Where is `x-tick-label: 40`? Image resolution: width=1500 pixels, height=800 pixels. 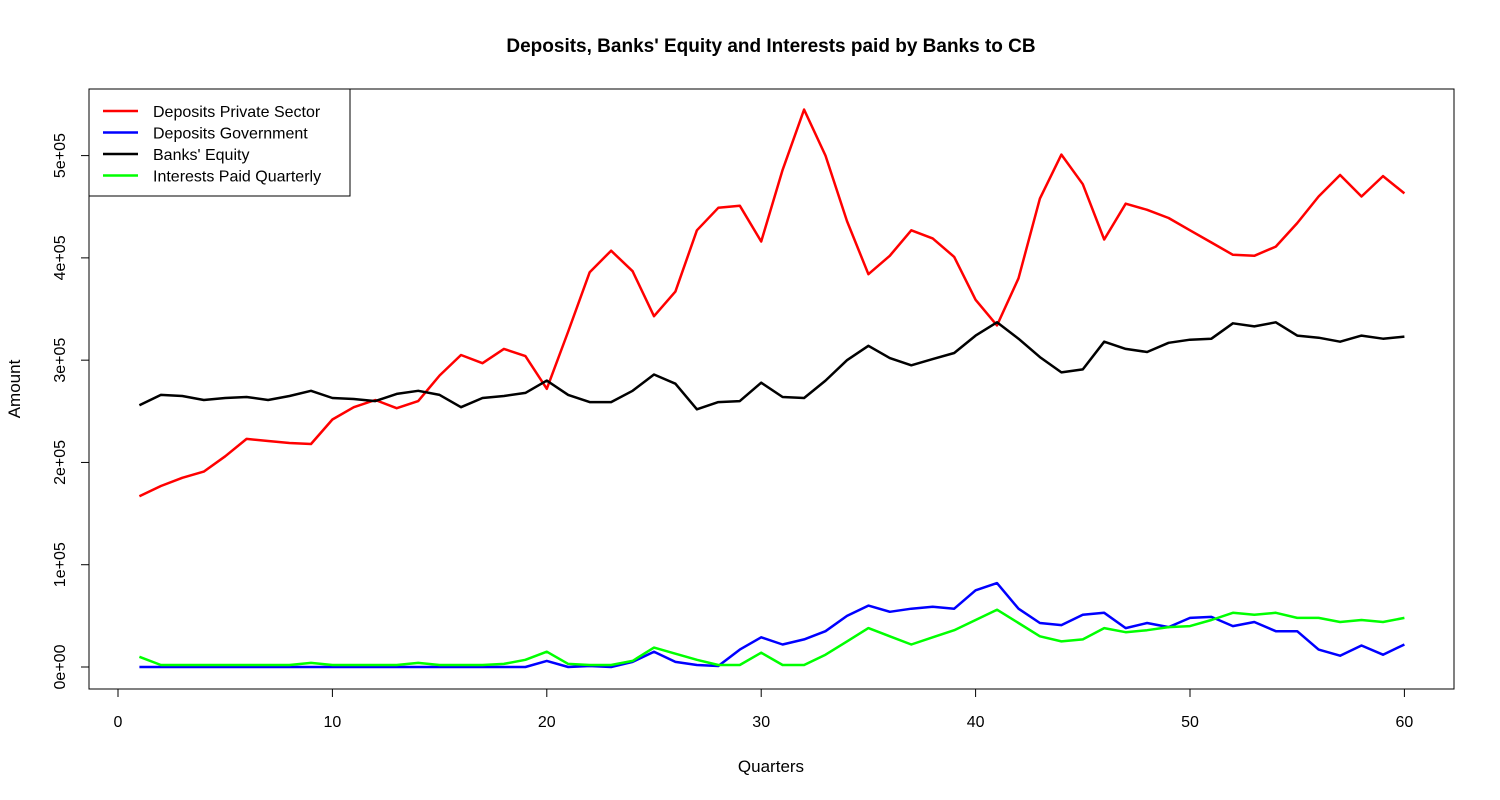
x-tick-label: 40 is located at coordinates (976, 722).